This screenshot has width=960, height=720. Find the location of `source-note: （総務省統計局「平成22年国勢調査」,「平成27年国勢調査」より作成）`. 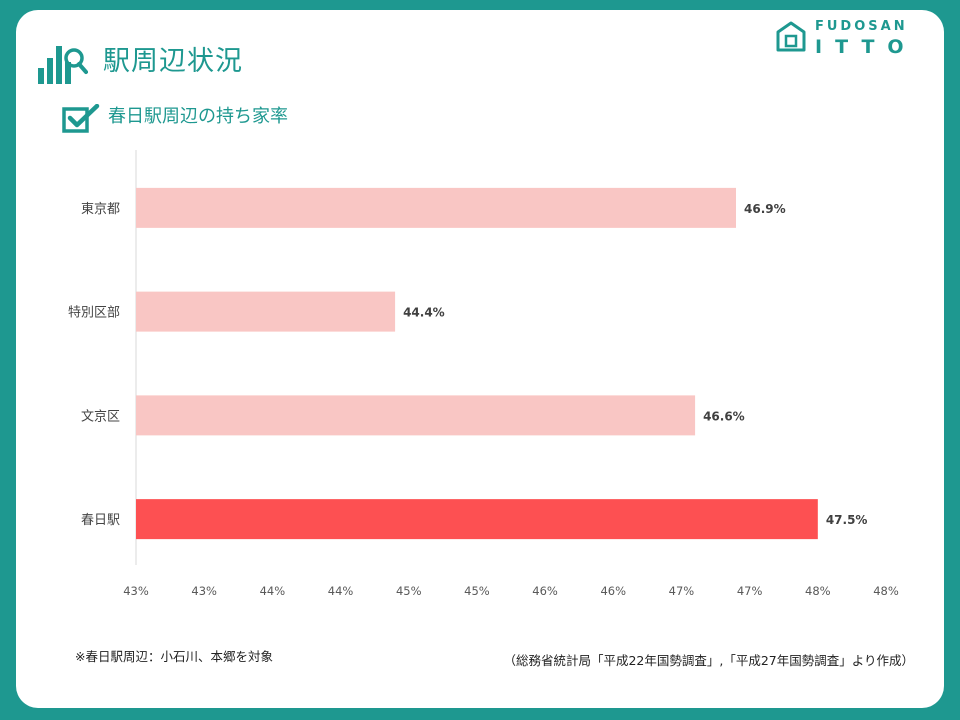

source-note: （総務省統計局「平成22年国勢調査」,「平成27年国勢調査」より作成） is located at coordinates (708, 660).